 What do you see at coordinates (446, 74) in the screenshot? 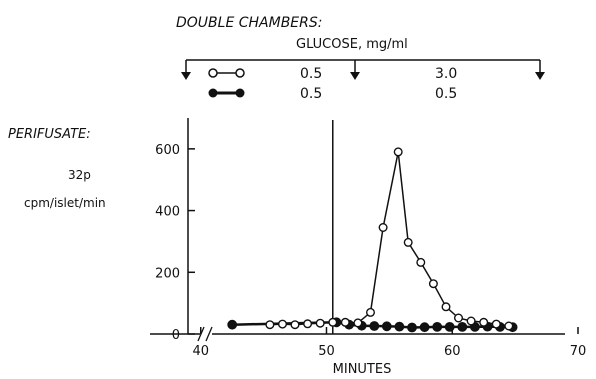
I see `legend-open-after-value: 3.0` at bounding box center [446, 74].